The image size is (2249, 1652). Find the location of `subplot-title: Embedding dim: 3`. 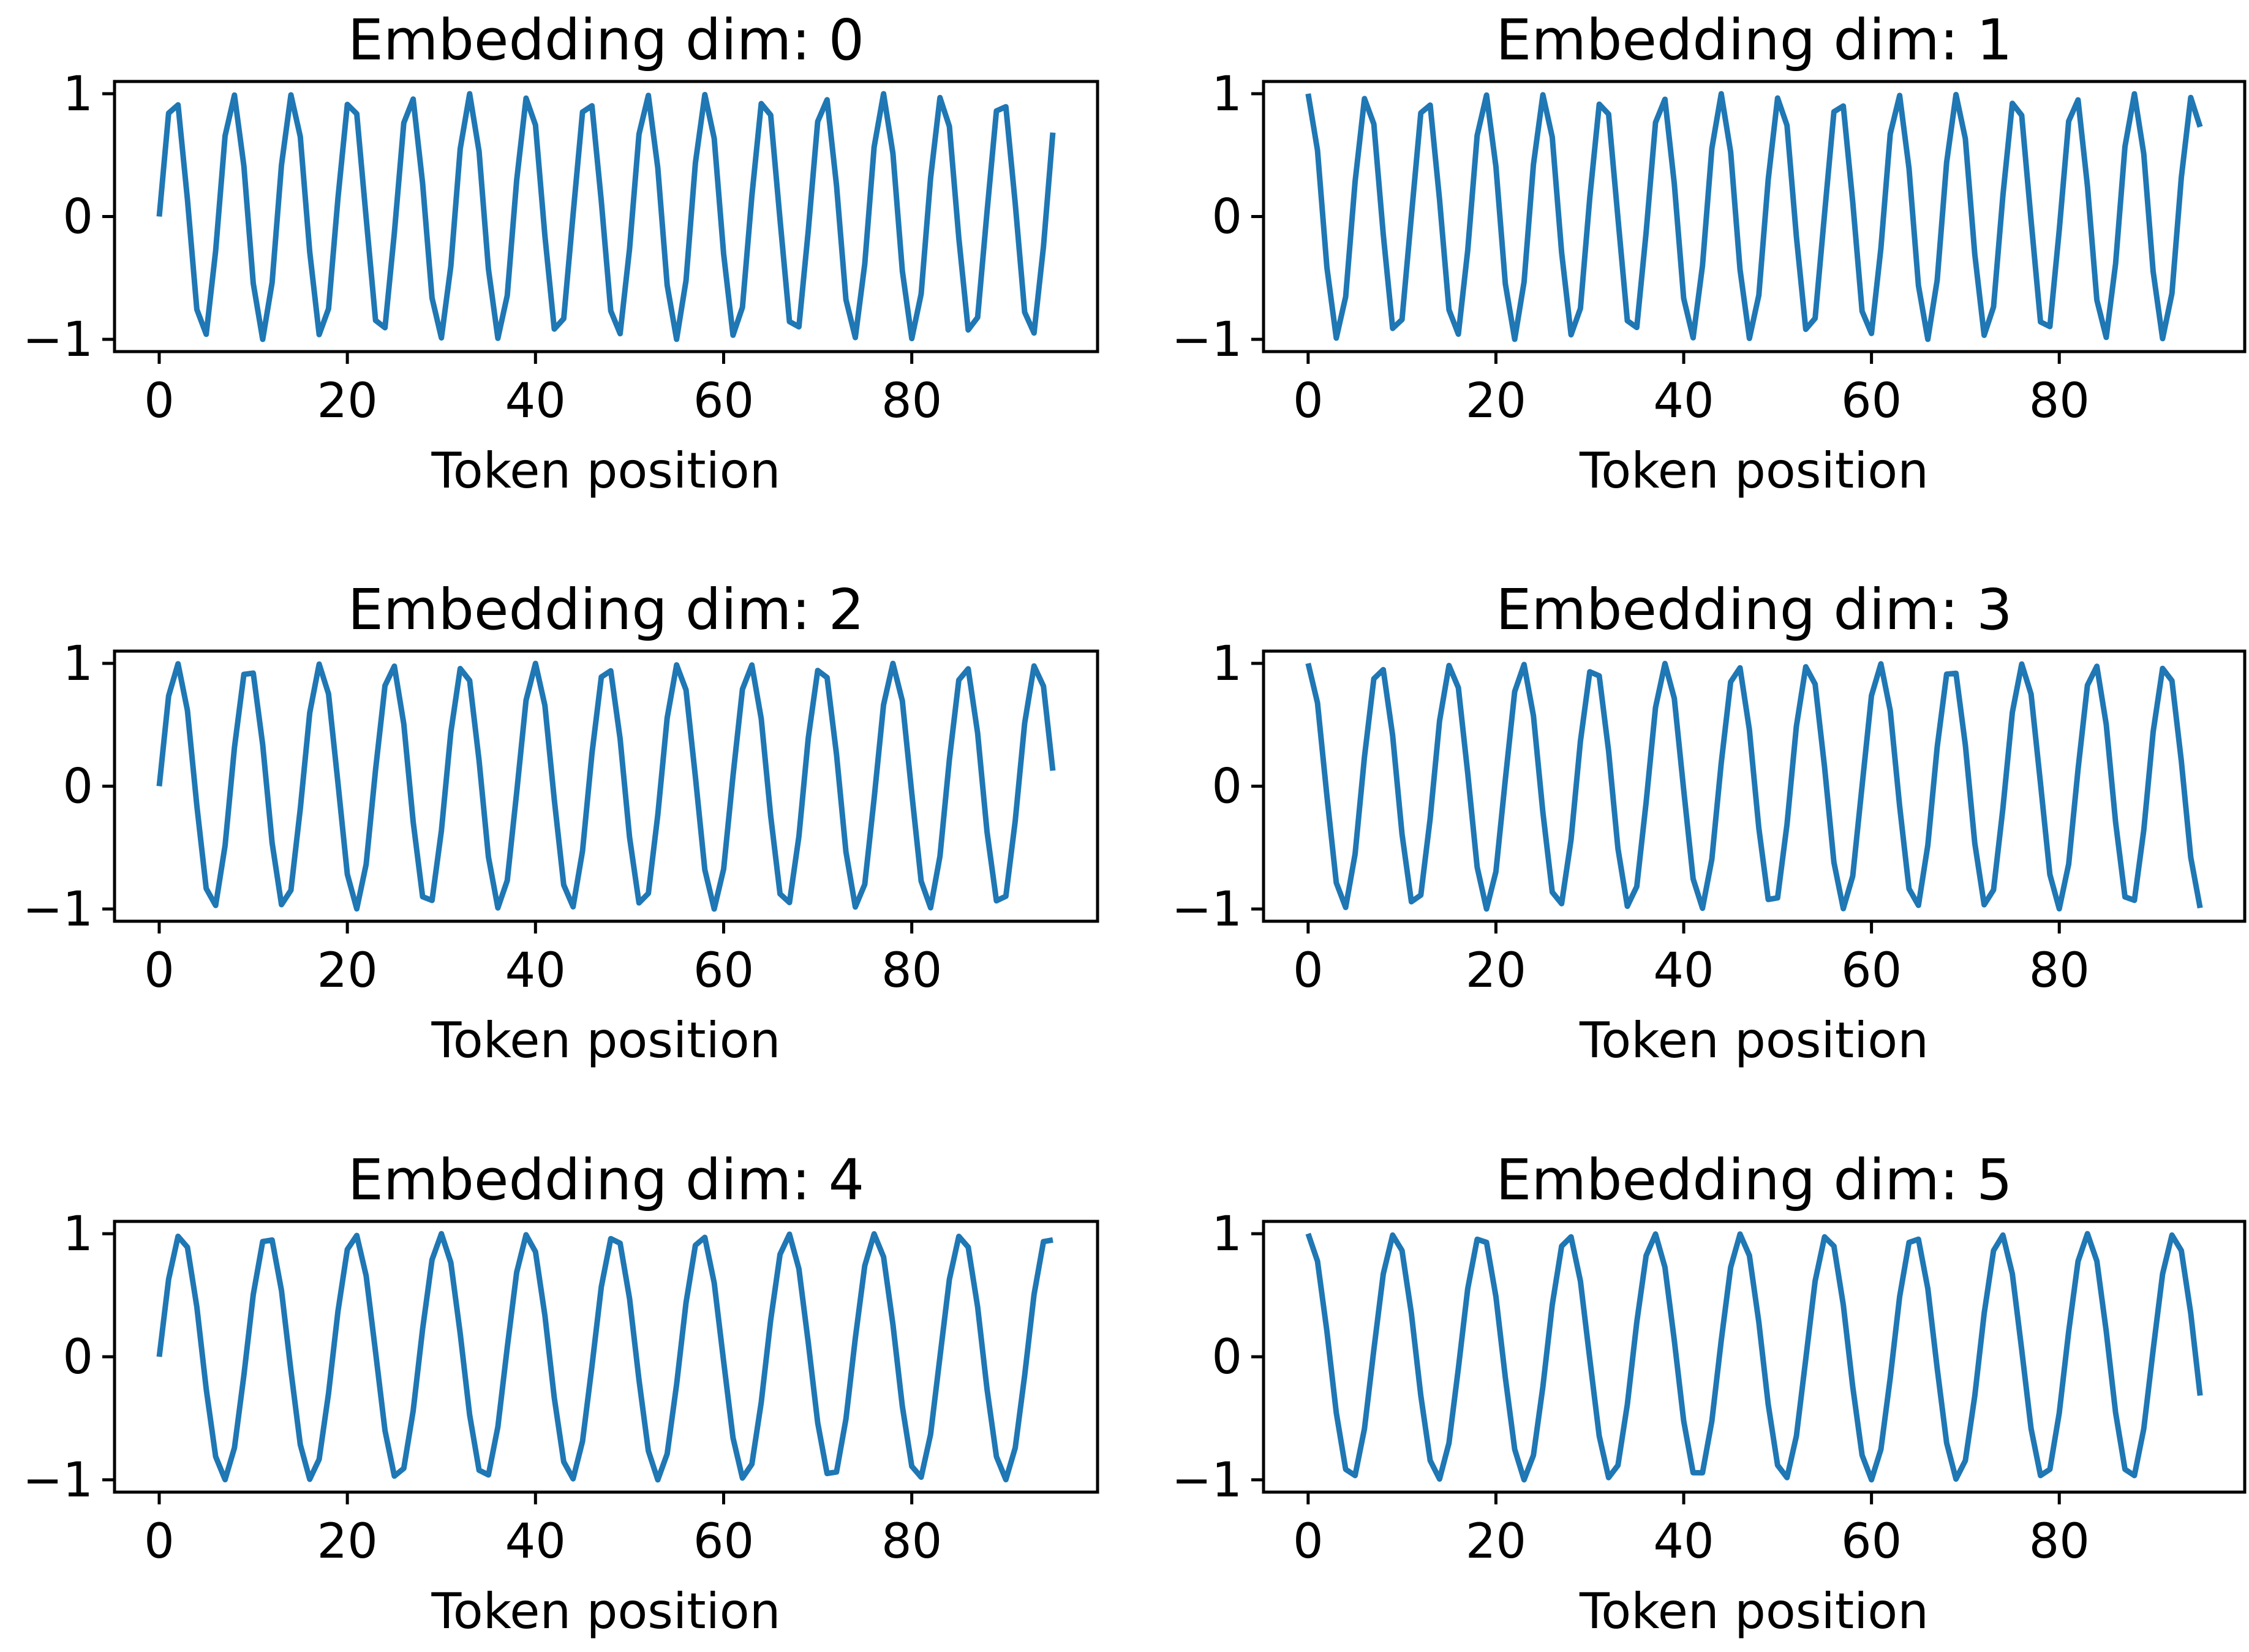

subplot-title: Embedding dim: 3 is located at coordinates (1754, 610).